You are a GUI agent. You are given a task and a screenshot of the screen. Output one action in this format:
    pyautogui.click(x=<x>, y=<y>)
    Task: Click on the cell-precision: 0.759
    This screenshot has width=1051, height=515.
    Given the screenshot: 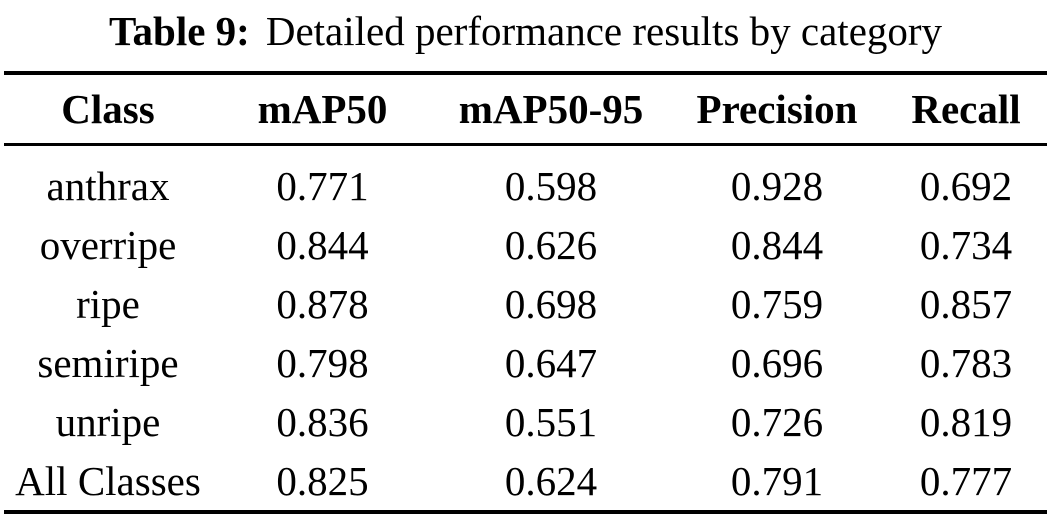 What is the action you would take?
    pyautogui.click(x=777, y=303)
    